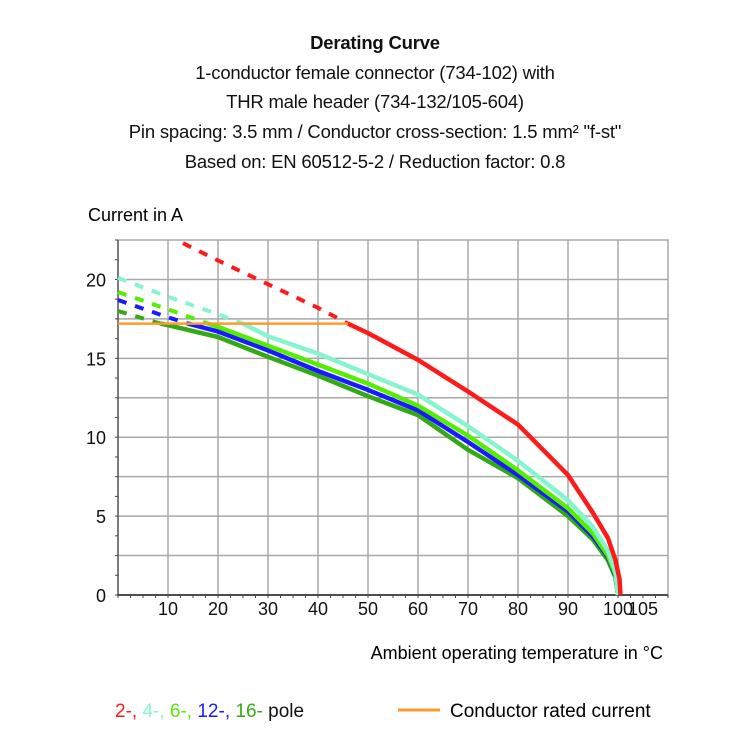 The width and height of the screenshot is (750, 750). What do you see at coordinates (155, 711) in the screenshot?
I see `legend-item-4-pole: 4-,` at bounding box center [155, 711].